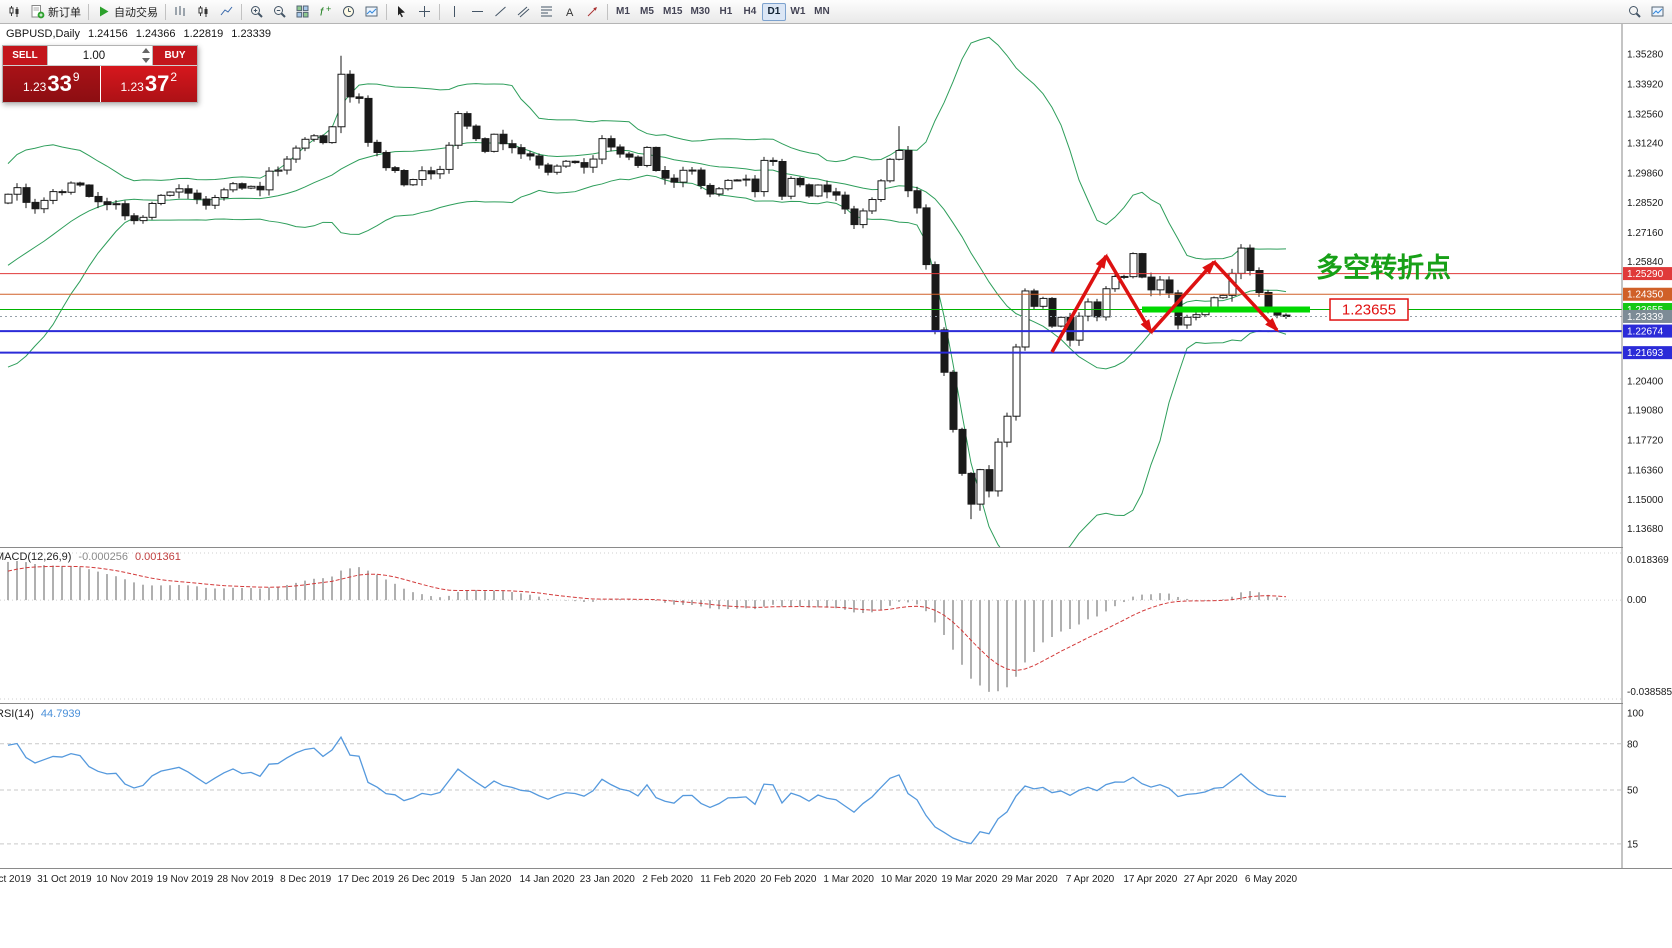 The image size is (1672, 948). I want to click on volume-input: 1.00, so click(100, 55).